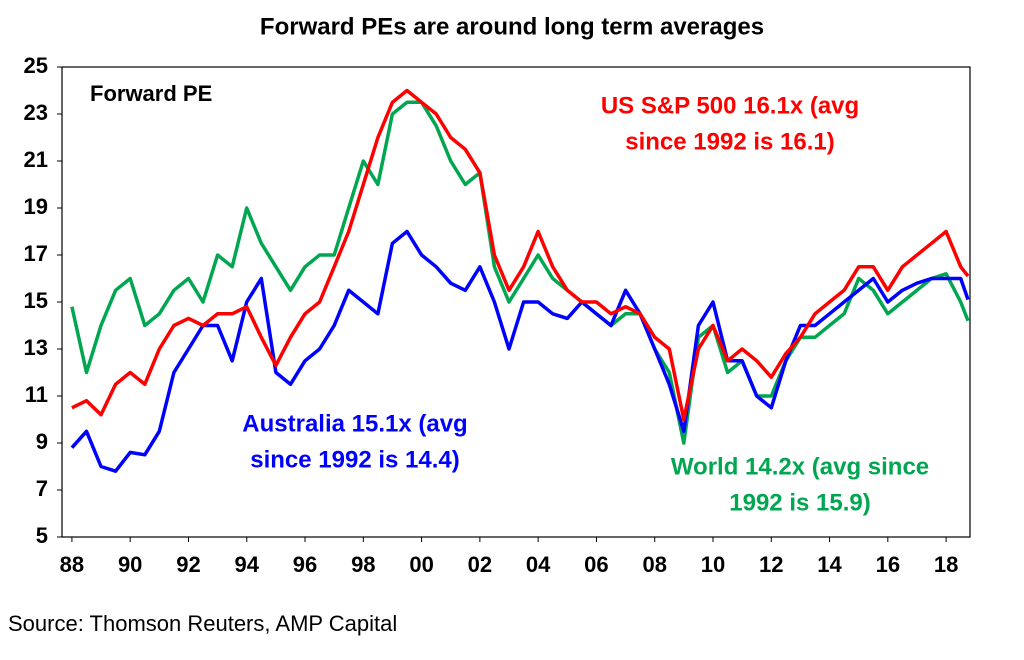  Describe the element at coordinates (36, 65) in the screenshot. I see `y-tick-label: 25` at that location.